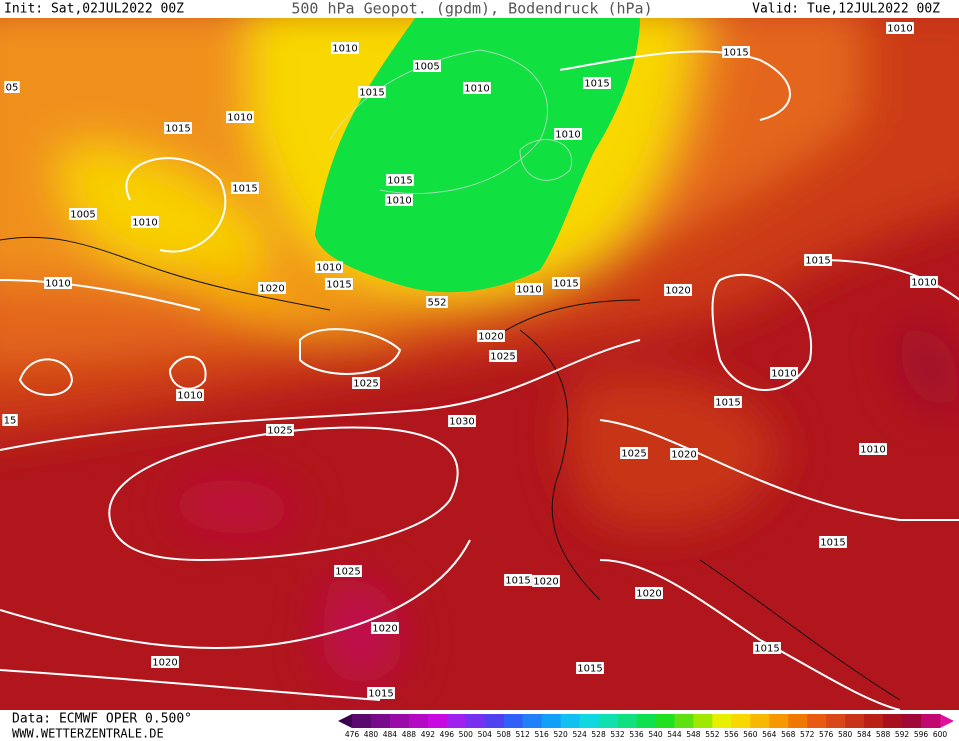 This screenshot has width=959, height=741. What do you see at coordinates (845, 734) in the screenshot?
I see `scale-label: 580` at bounding box center [845, 734].